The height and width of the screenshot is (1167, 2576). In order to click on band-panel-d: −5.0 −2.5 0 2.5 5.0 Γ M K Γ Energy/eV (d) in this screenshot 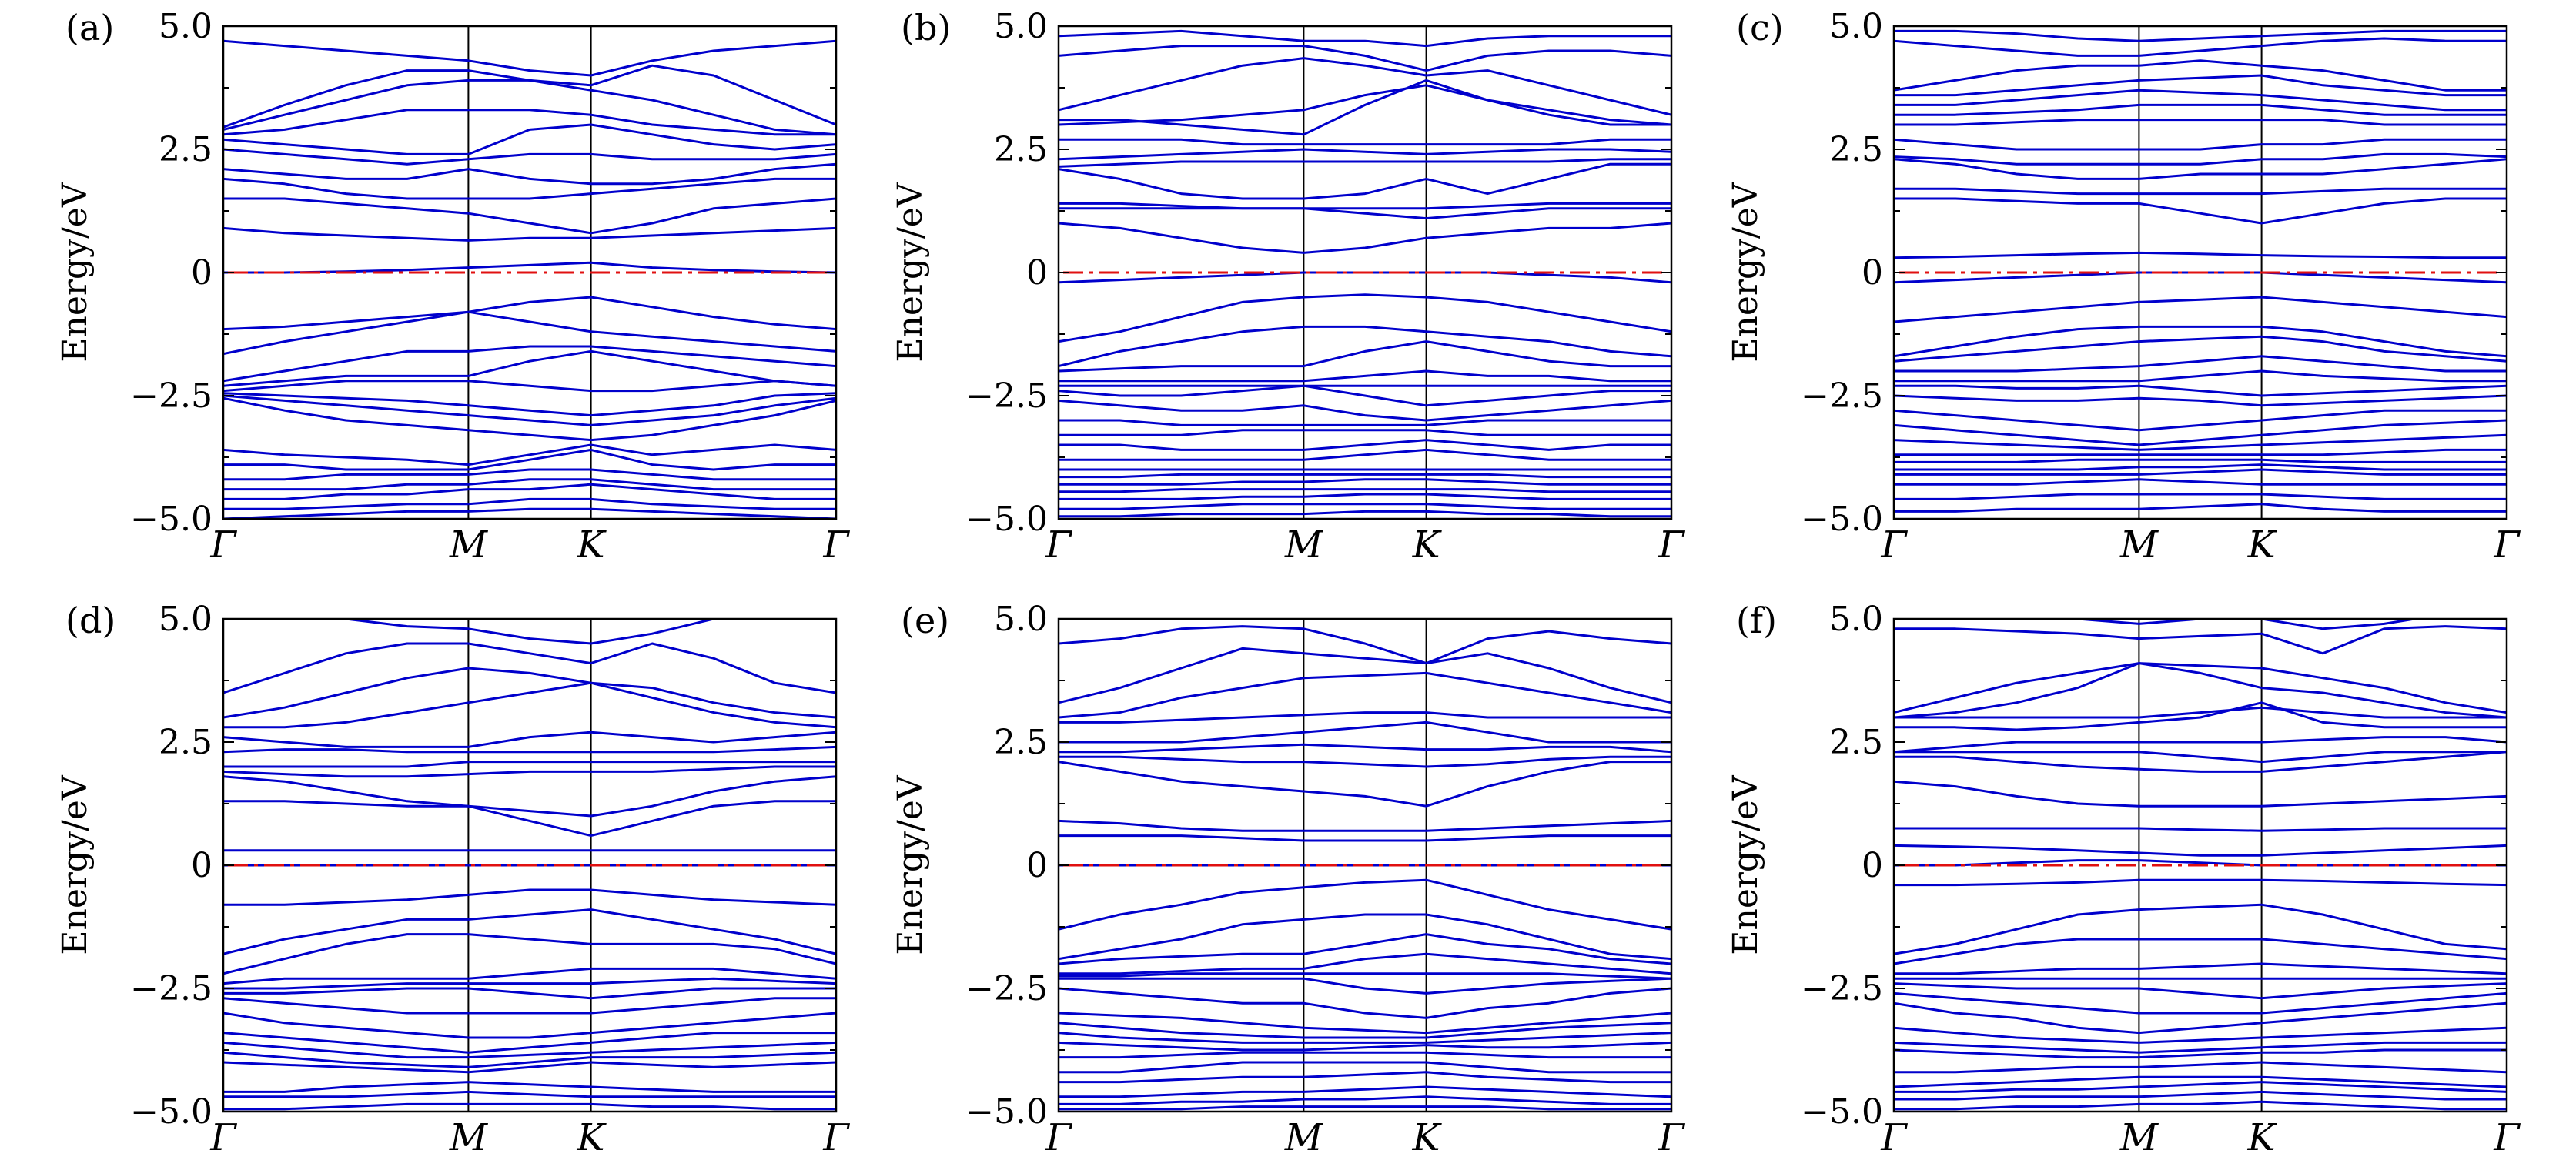, I will do `click(453, 880)`.